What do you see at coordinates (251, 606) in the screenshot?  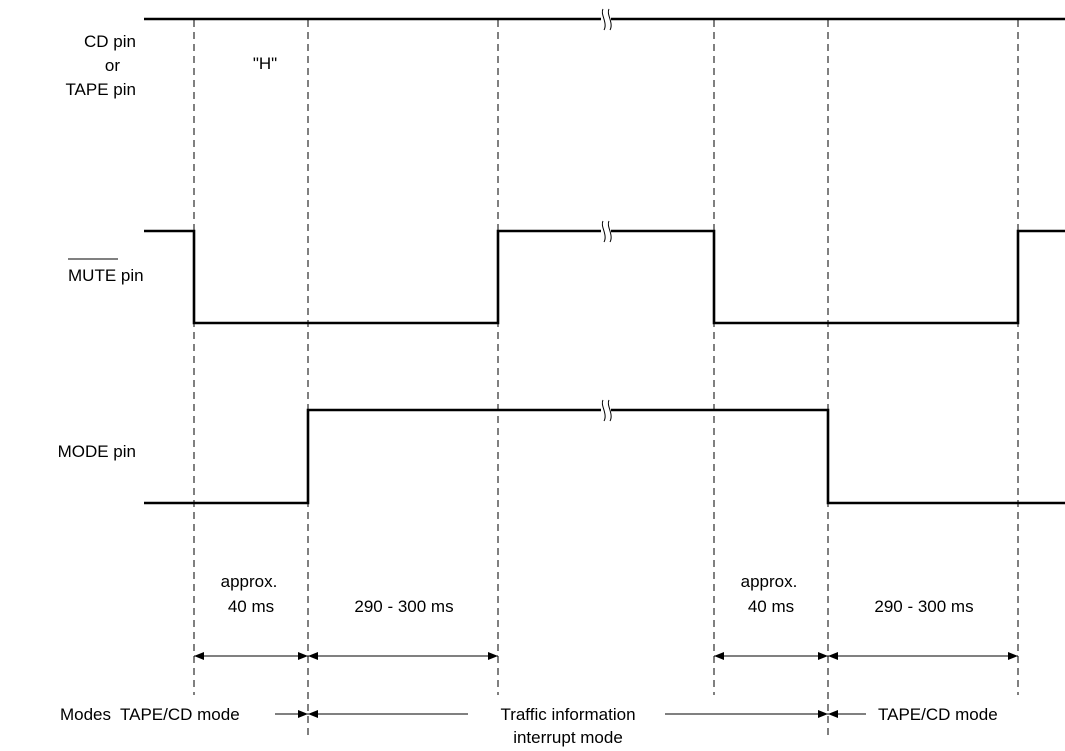 I see `duration-1-line-2: 40 ms` at bounding box center [251, 606].